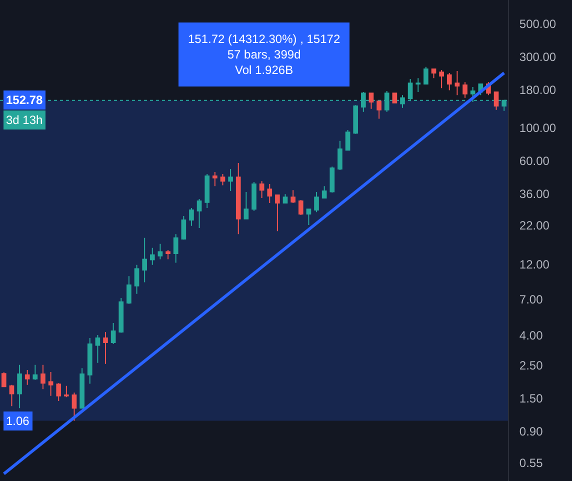  I want to click on y-tick-label: 36.00, so click(534, 193).